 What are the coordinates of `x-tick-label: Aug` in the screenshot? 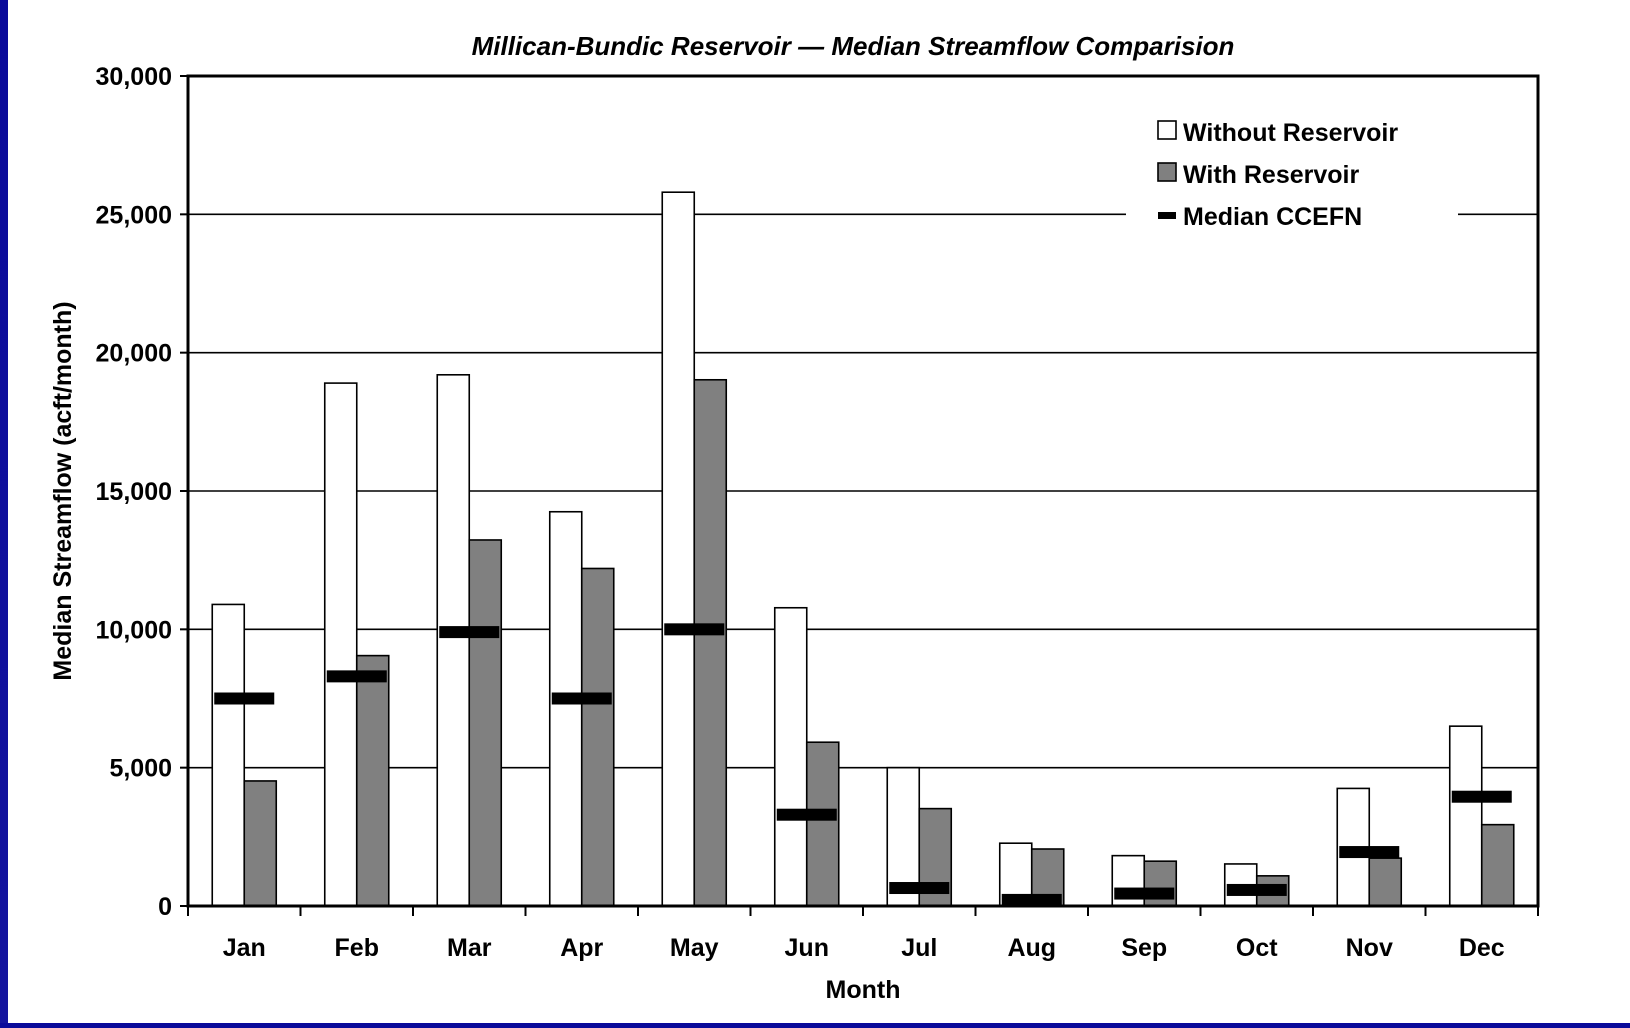 It's located at (1031, 948).